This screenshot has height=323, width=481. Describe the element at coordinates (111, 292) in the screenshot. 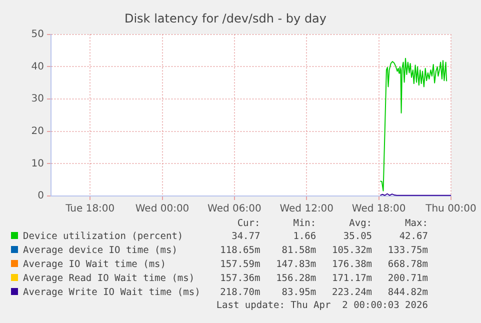

I see `legend-label: Average Write IO Wait time (ms)` at that location.